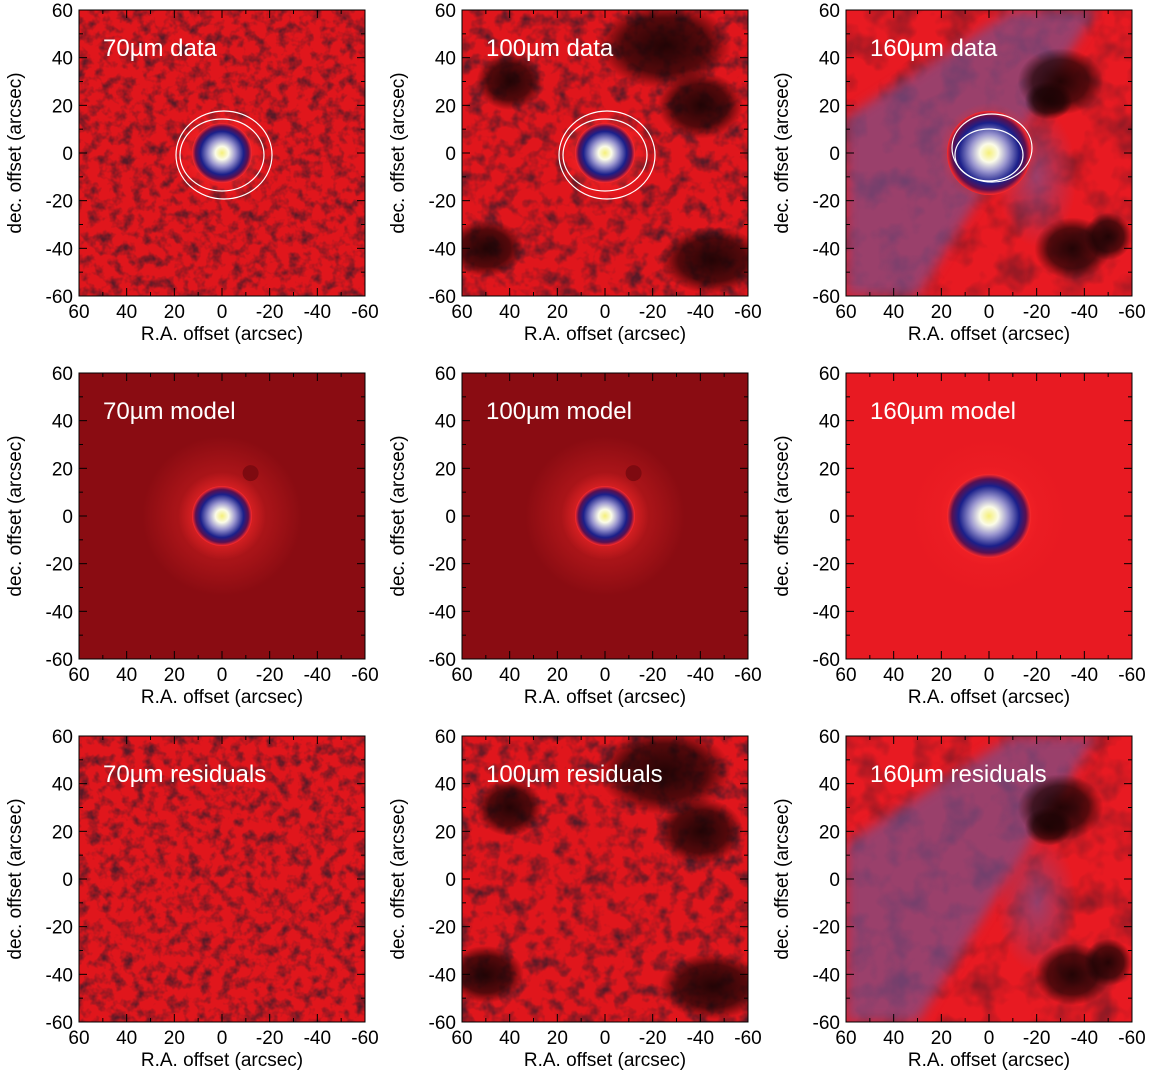 The width and height of the screenshot is (1153, 1076). Describe the element at coordinates (169, 411) in the screenshot. I see `panel-title: 70µm model` at that location.